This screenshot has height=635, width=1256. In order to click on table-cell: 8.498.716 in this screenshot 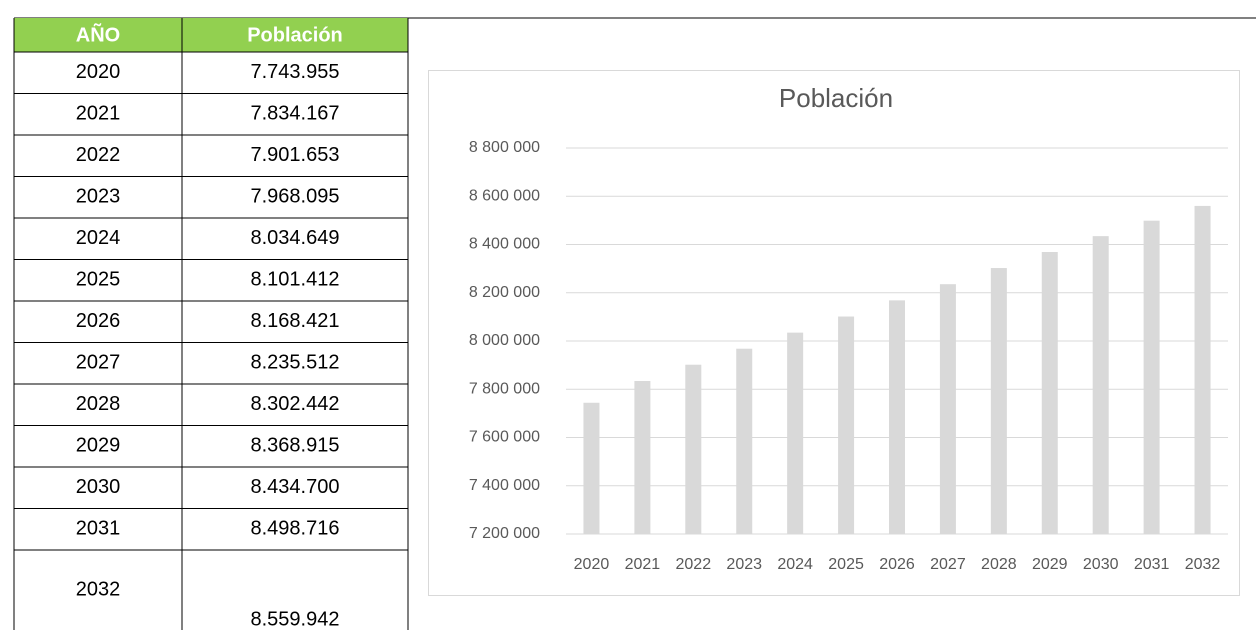, I will do `click(295, 529)`.